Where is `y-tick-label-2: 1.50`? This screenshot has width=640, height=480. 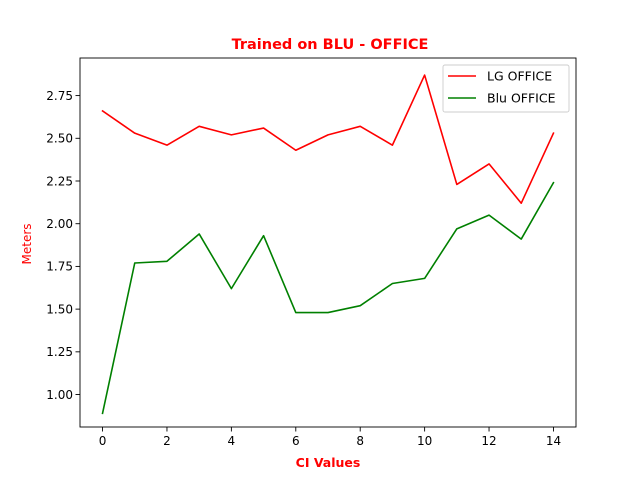
y-tick-label-2: 1.50 is located at coordinates (59, 309).